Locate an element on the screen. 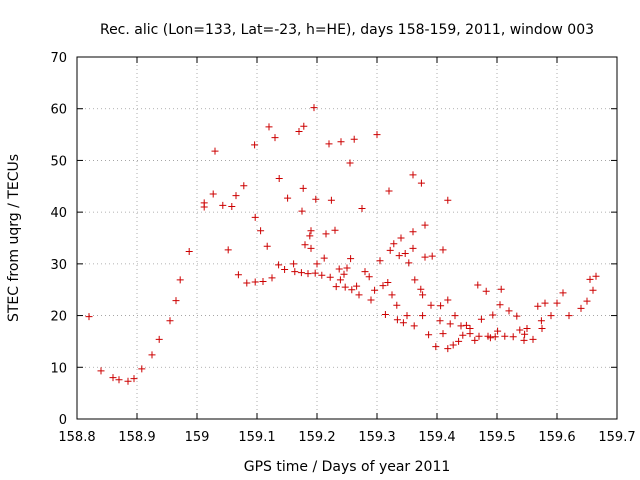  x-tick-label: 159.6 is located at coordinates (556, 437).